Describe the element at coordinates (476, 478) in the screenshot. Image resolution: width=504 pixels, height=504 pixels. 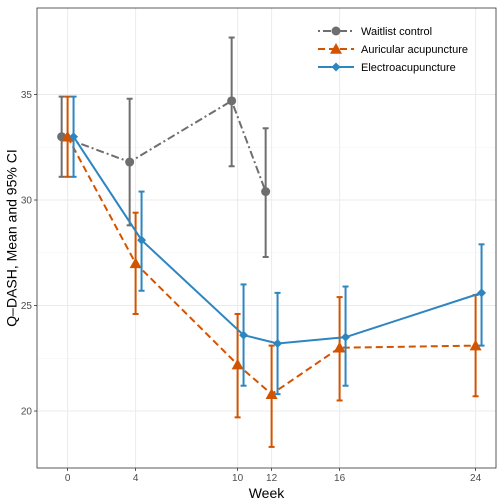
I see `x-tick-label: 24` at that location.